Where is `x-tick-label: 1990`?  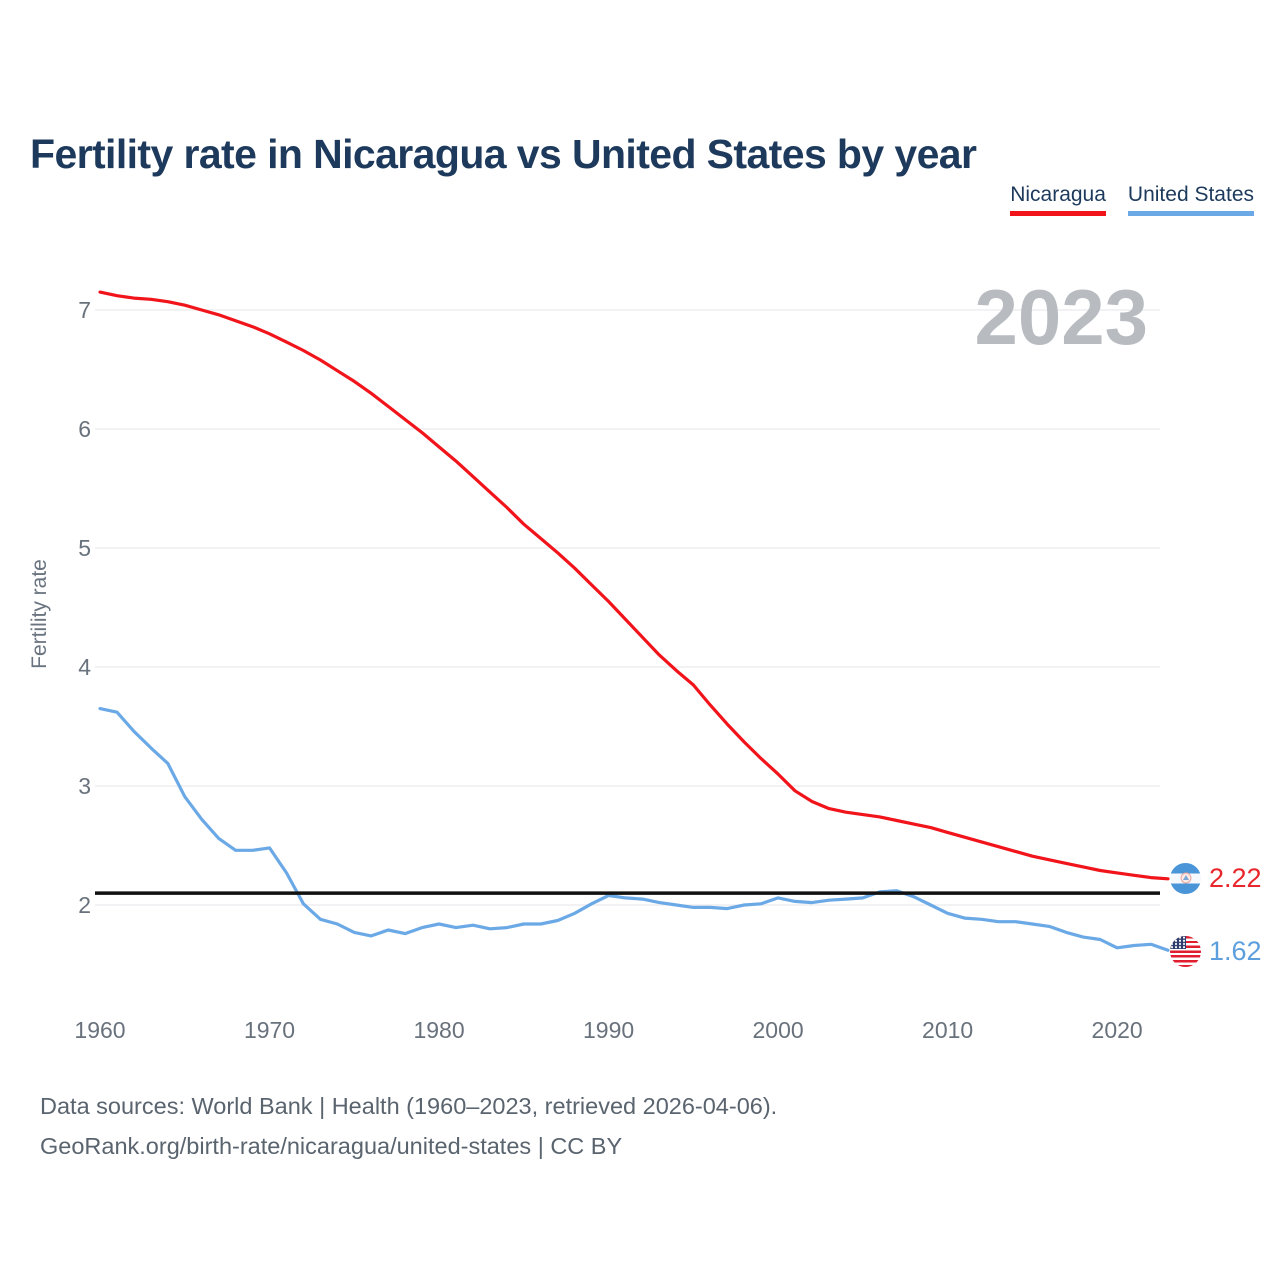
x-tick-label: 1990 is located at coordinates (608, 1030).